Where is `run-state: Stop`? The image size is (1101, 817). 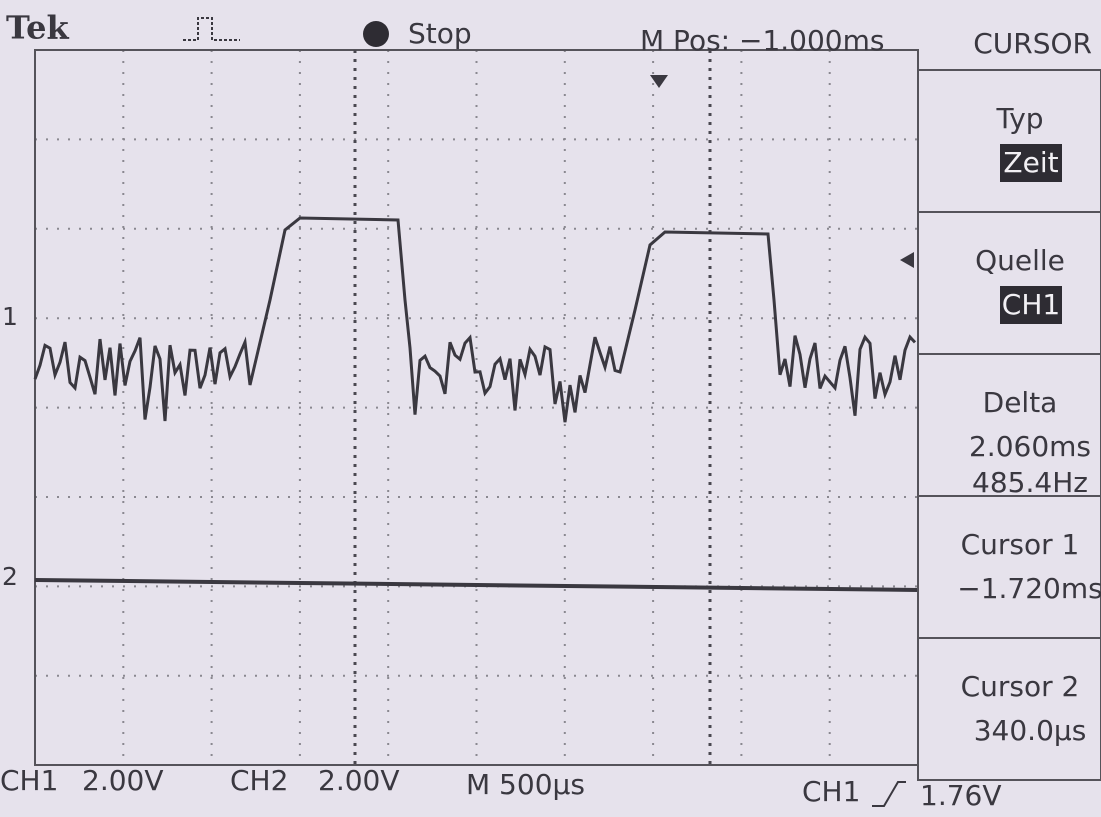 run-state: Stop is located at coordinates (440, 33).